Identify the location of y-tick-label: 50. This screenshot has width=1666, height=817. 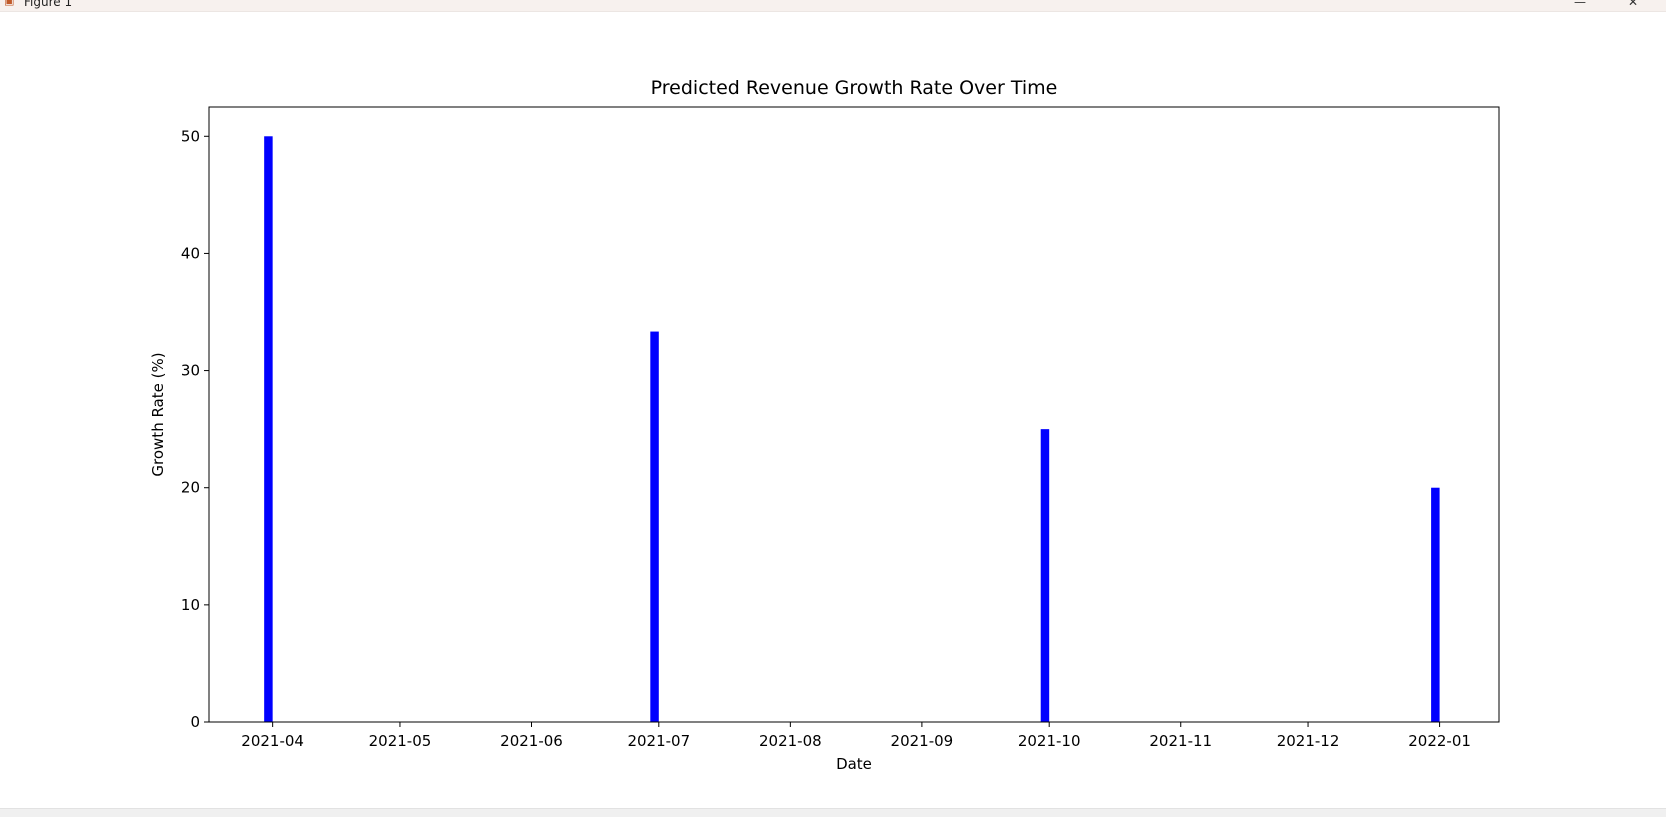
(190, 136).